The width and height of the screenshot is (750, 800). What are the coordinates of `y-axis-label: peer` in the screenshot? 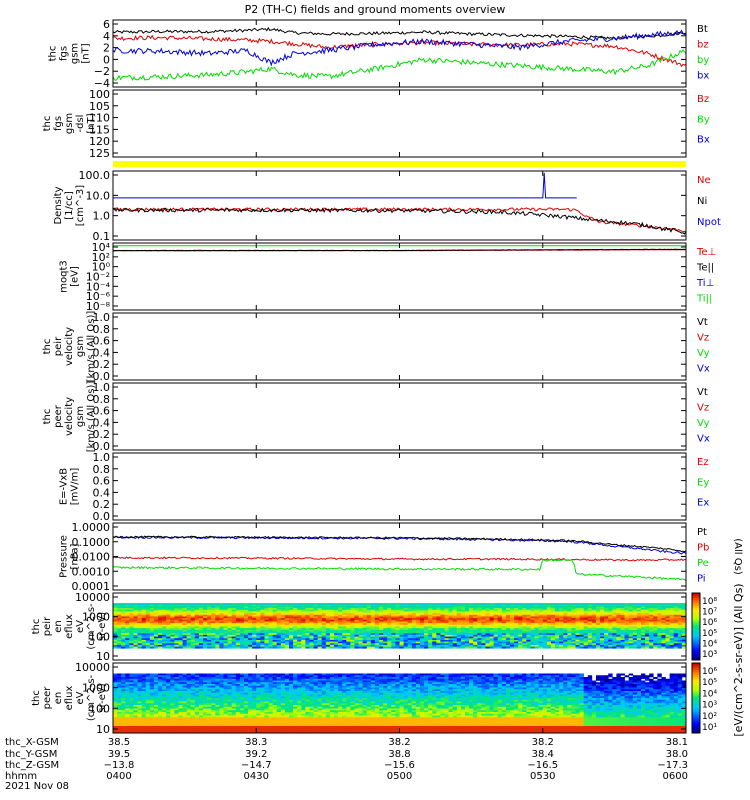 It's located at (58, 416).